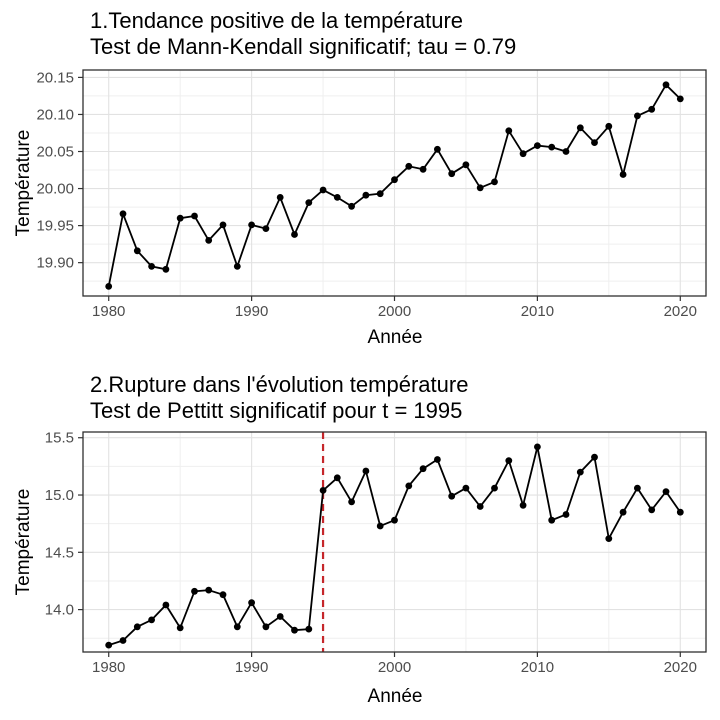 The image size is (720, 720). Describe the element at coordinates (59, 610) in the screenshot. I see `y-tick-label: 14.0` at that location.